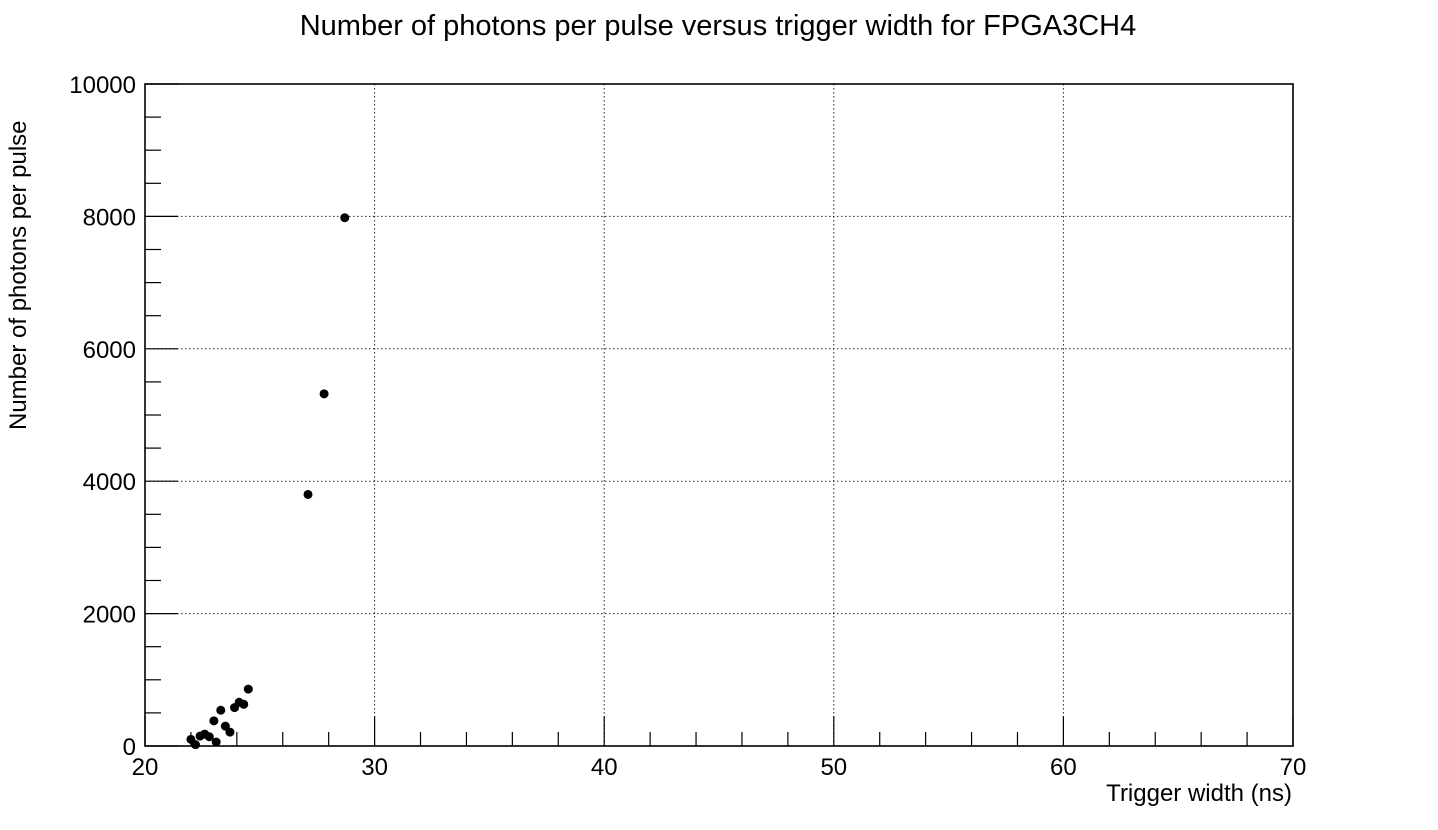 This screenshot has width=1438, height=830. What do you see at coordinates (1063, 767) in the screenshot?
I see `x-tick-label: 60` at bounding box center [1063, 767].